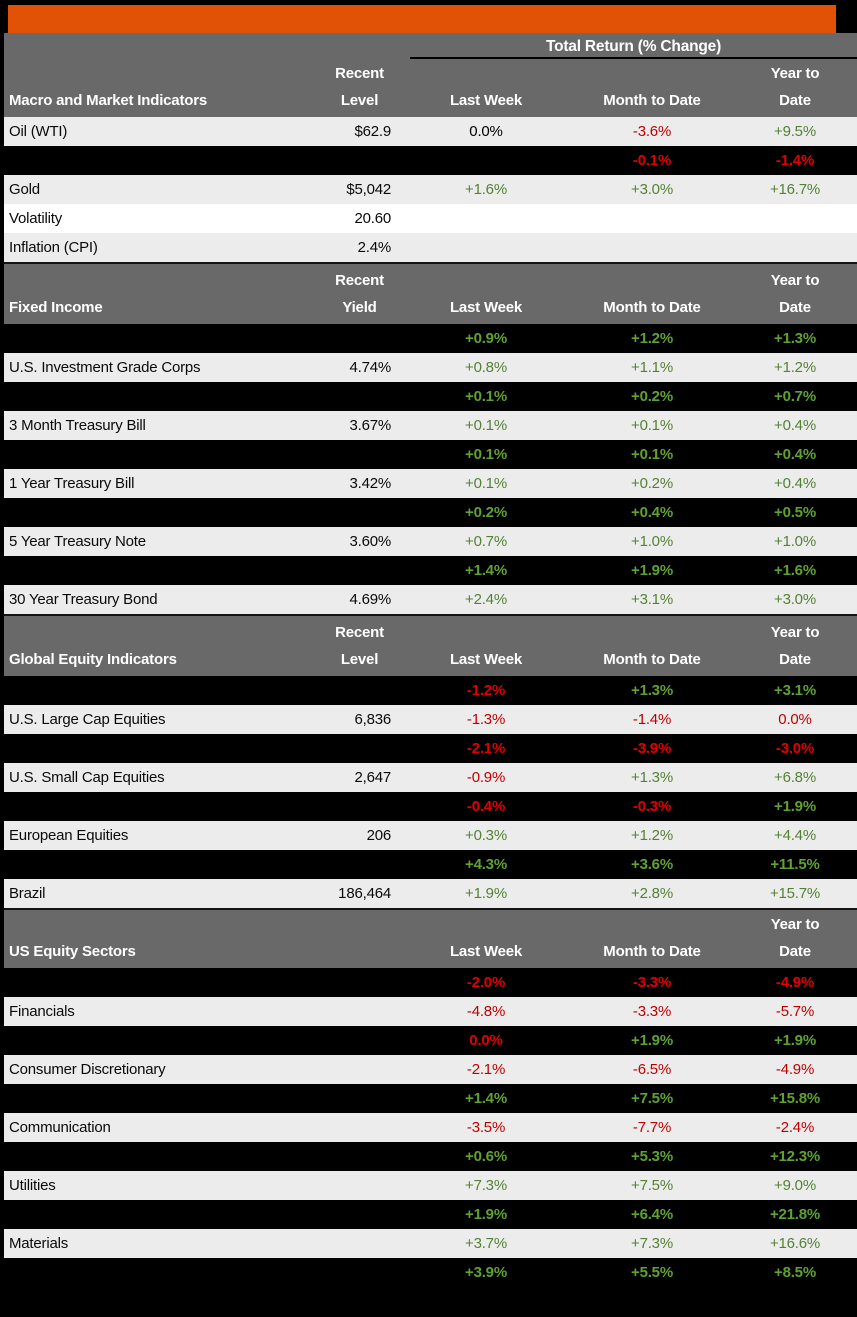 Image resolution: width=857 pixels, height=1317 pixels. Describe the element at coordinates (486, 396) in the screenshot. I see `value-last-week: +0.1%` at that location.